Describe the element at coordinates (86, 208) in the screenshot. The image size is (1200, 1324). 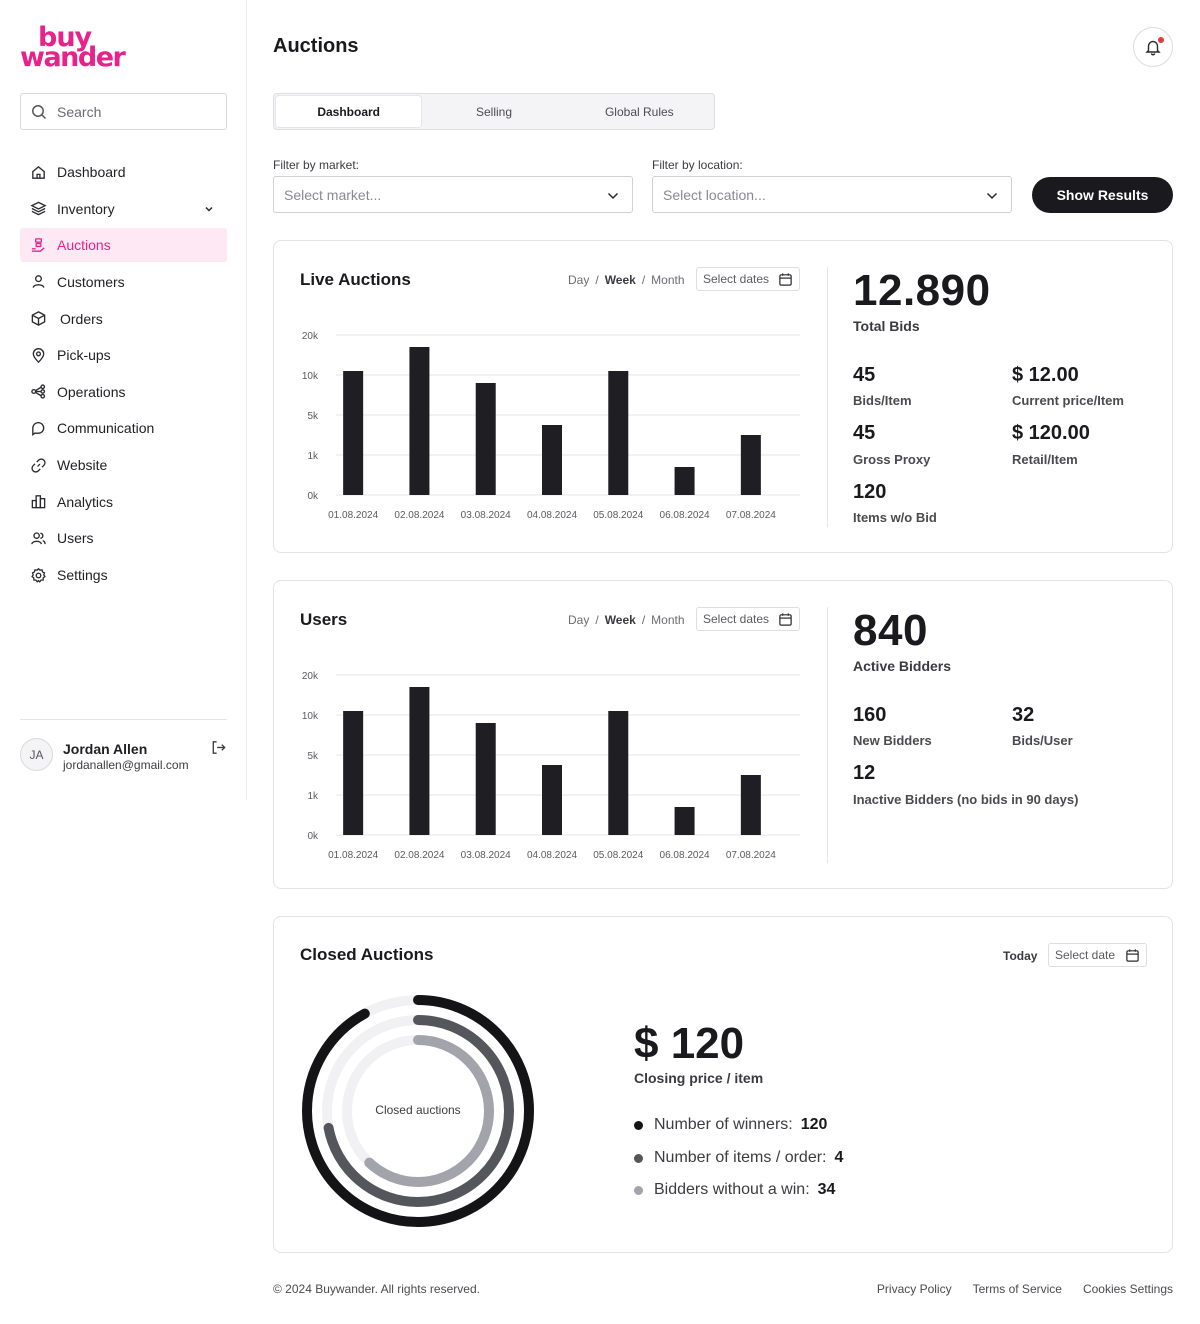
I see `sidebar-item-label: Inventory` at that location.